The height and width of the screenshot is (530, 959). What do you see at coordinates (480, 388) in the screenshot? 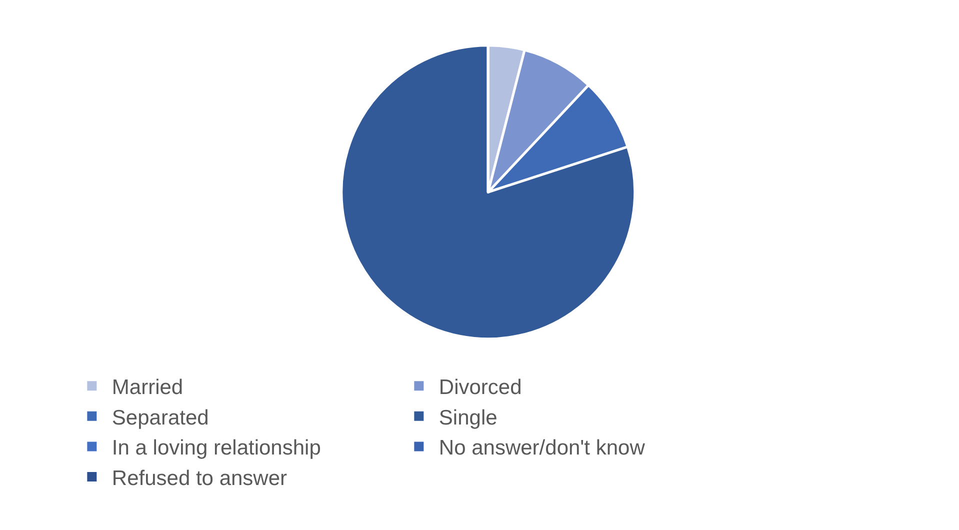
I see `legend-label: Divorced` at bounding box center [480, 388].